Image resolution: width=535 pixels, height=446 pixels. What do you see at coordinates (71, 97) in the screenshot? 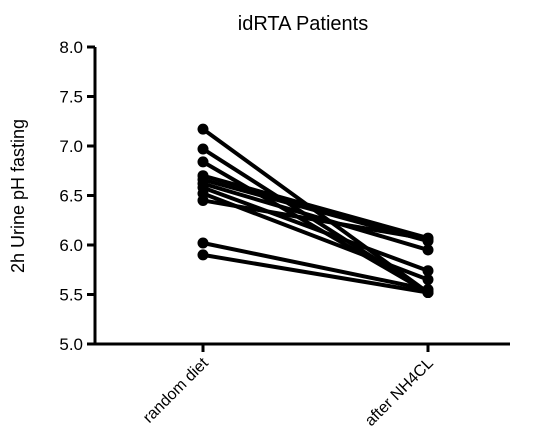
I see `y-tick-label: 7.5` at bounding box center [71, 97].